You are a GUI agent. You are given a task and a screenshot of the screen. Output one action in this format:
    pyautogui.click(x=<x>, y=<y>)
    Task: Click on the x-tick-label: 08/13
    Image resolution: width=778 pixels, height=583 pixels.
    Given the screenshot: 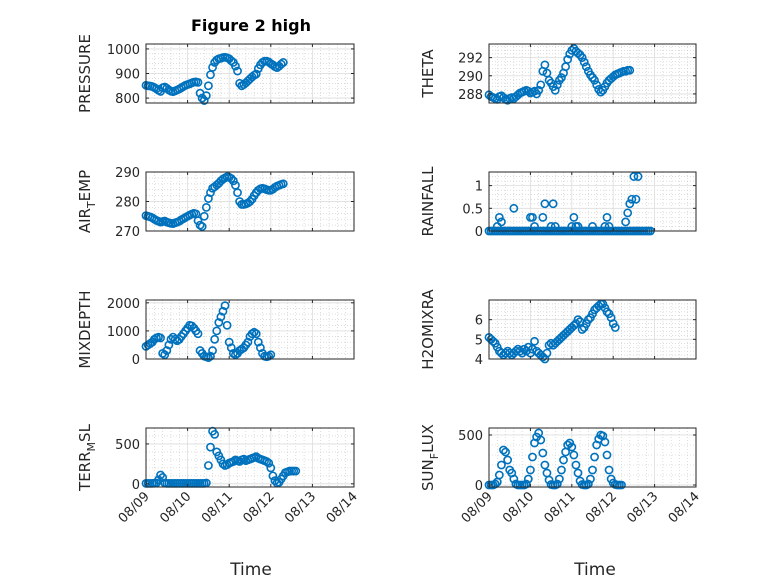 What is the action you would take?
    pyautogui.click(x=642, y=507)
    